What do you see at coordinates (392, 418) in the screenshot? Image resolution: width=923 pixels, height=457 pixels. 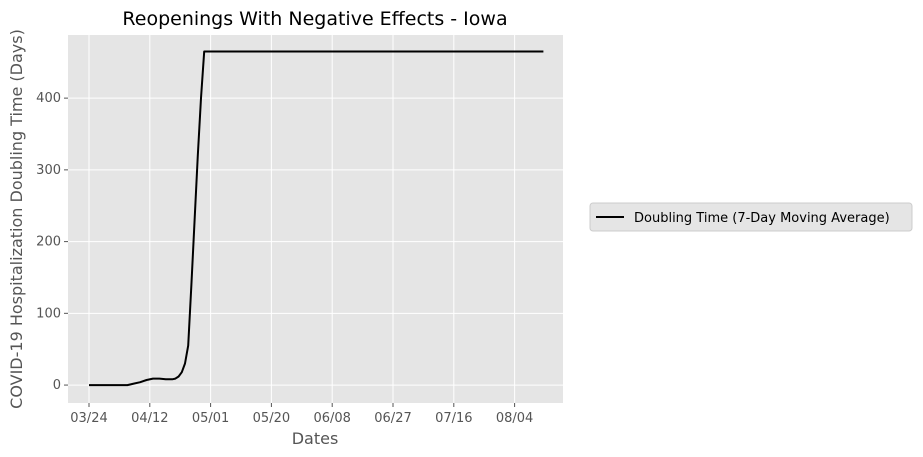 I see `x-tick-label: 06/27` at bounding box center [392, 418].